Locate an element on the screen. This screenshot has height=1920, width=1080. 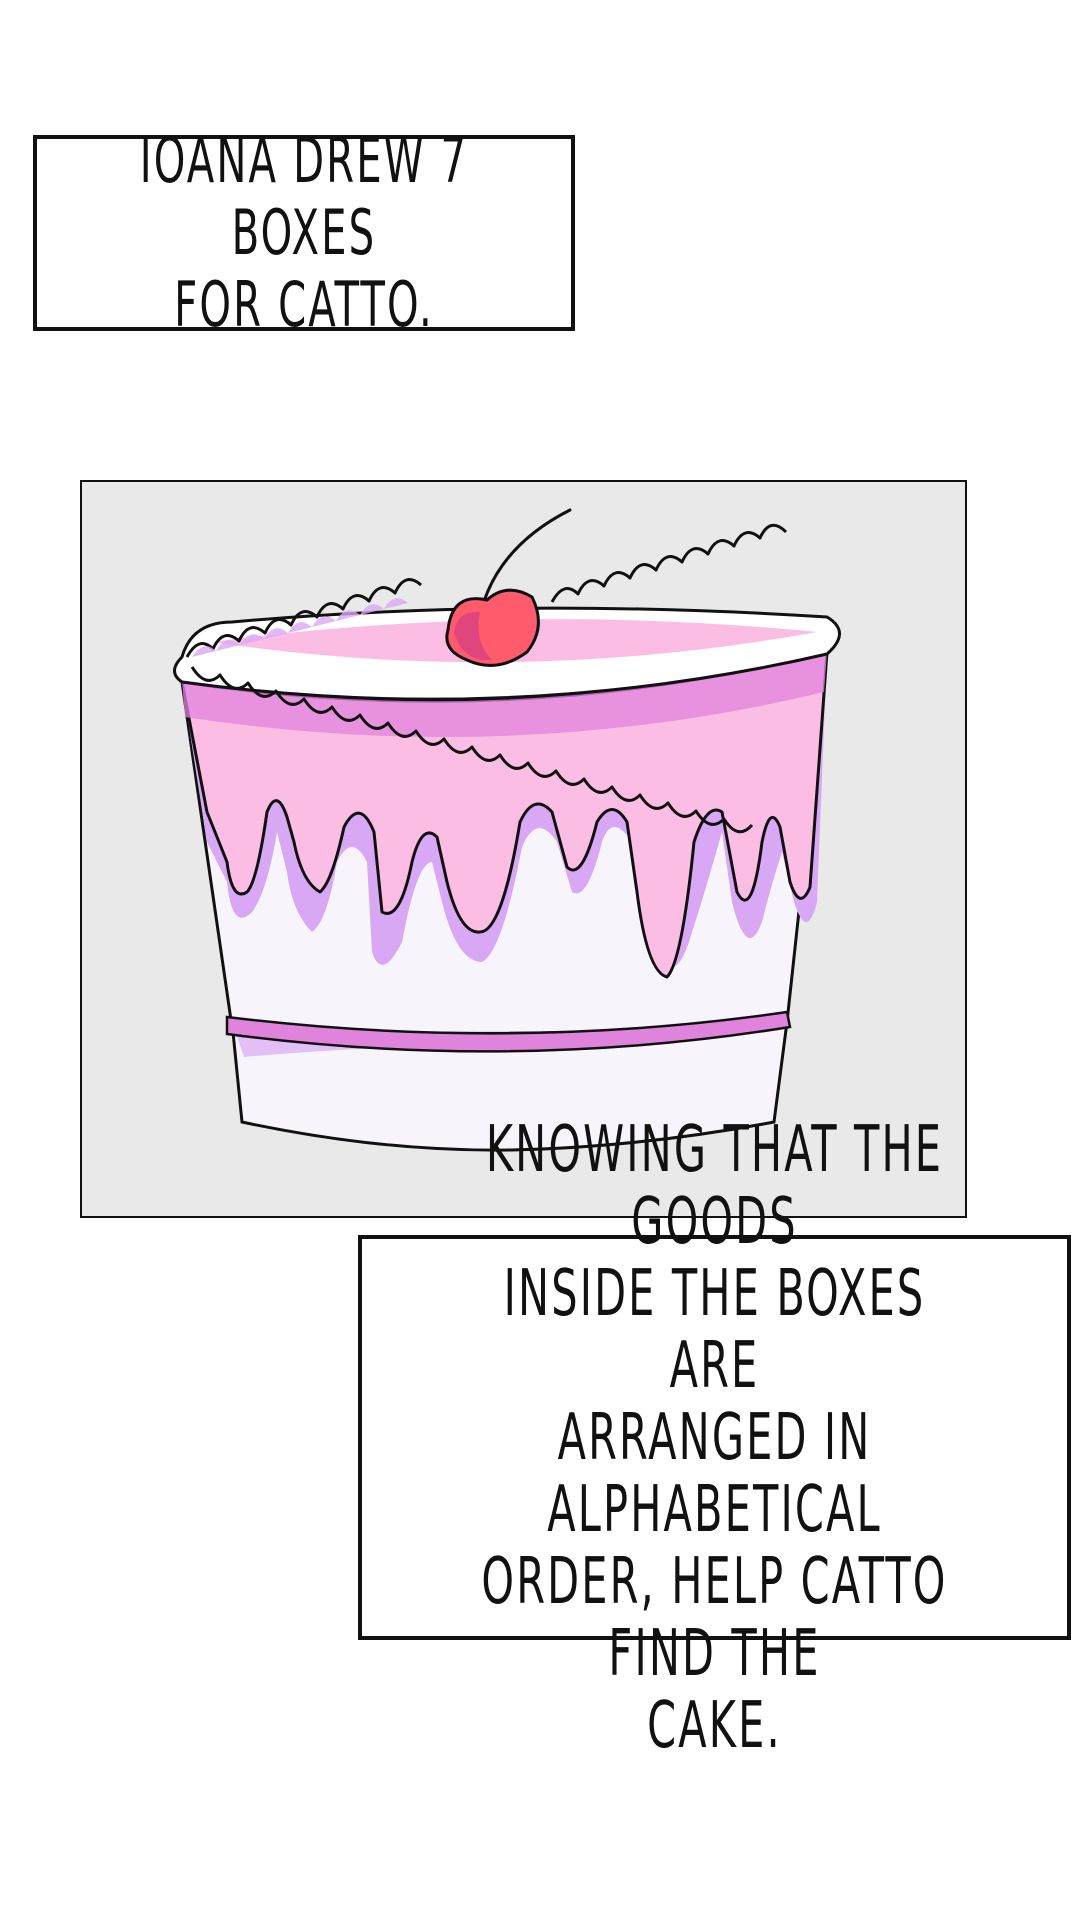
front-scallop is located at coordinates (472, 750).